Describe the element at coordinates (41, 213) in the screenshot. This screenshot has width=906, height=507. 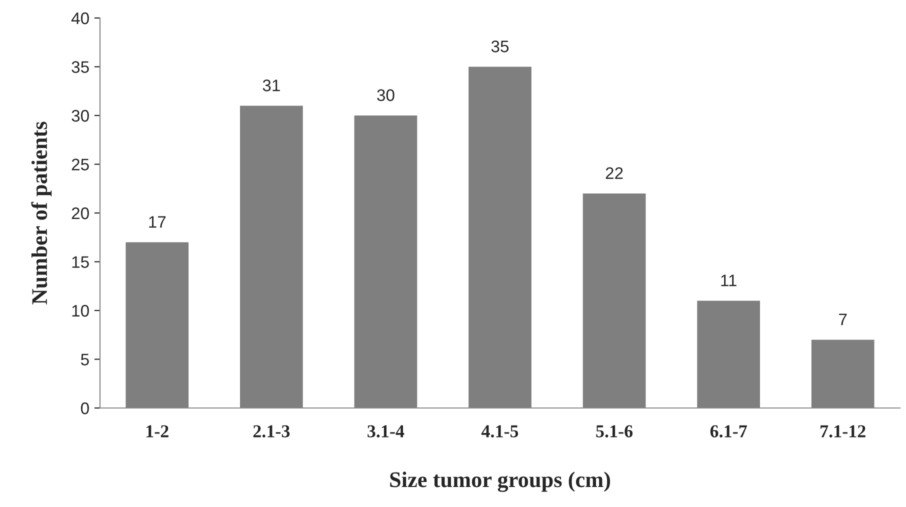
I see `y-axis-title: Number of patients` at that location.